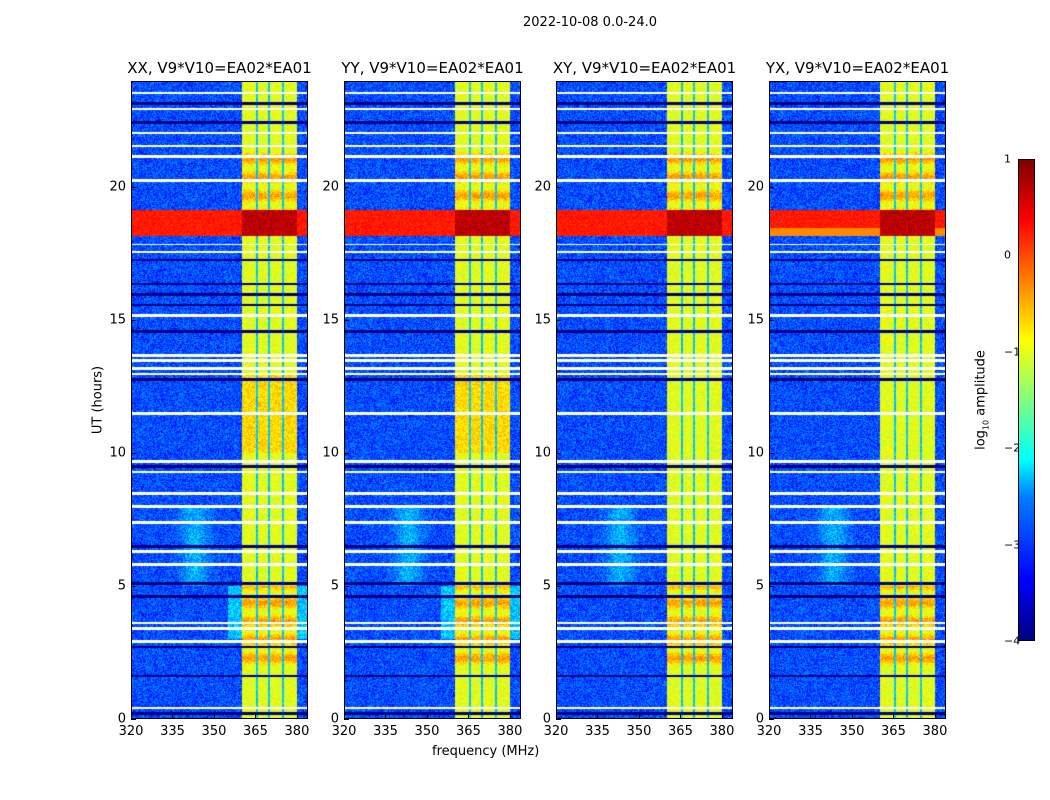 The width and height of the screenshot is (1050, 800). Describe the element at coordinates (1012, 352) in the screenshot. I see `colorbar-tick-label: −1` at that location.